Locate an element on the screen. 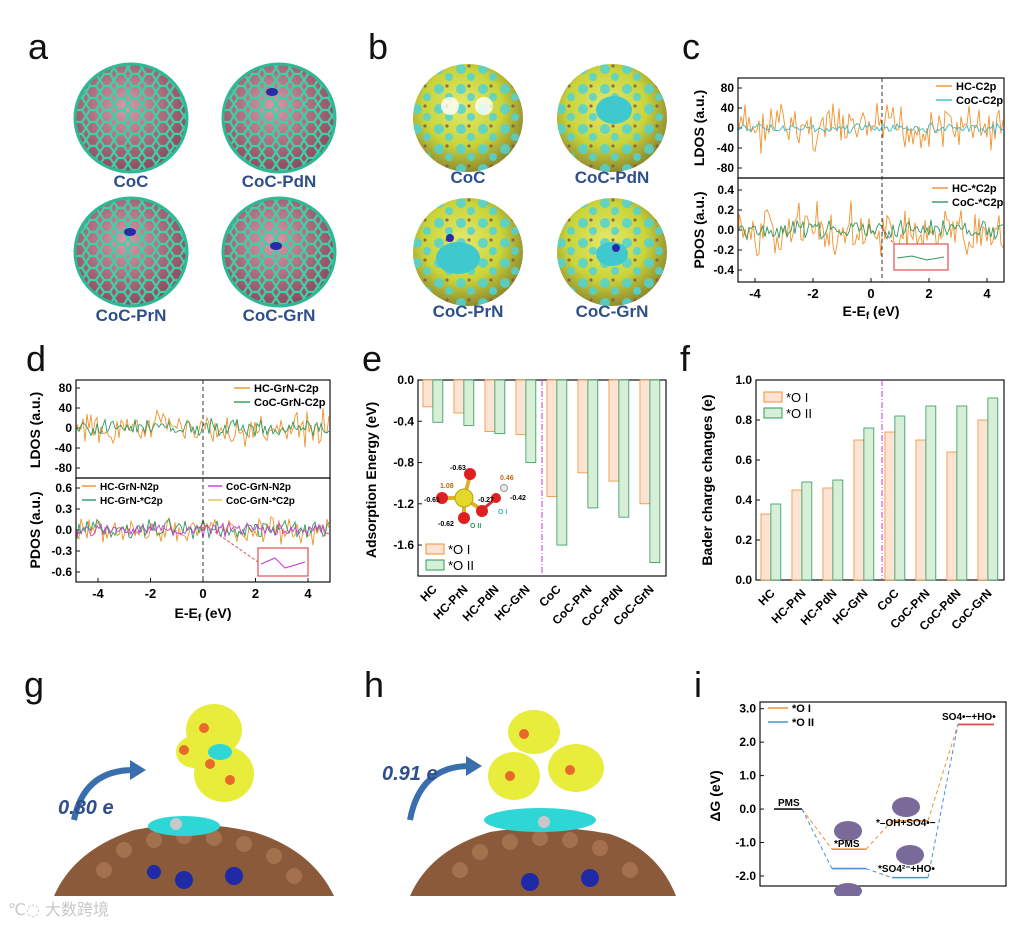 The image size is (1016, 927). y-axis-label: Bader charge changes (e) is located at coordinates (707, 479).